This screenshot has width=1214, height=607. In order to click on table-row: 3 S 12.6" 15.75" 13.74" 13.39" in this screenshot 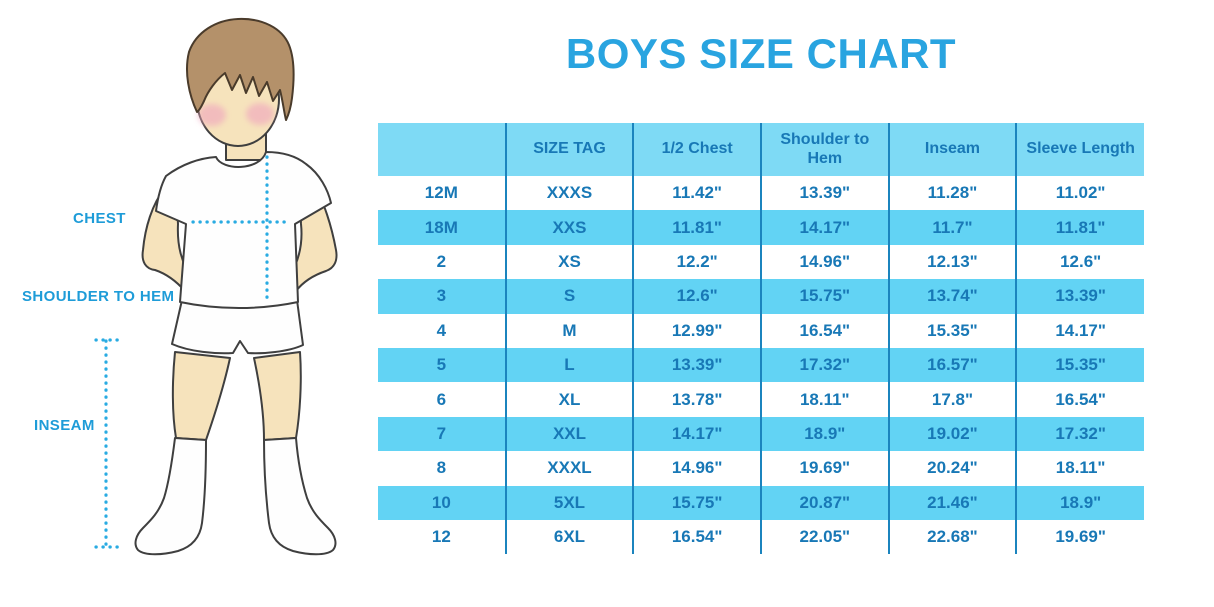, I will do `click(761, 296)`.